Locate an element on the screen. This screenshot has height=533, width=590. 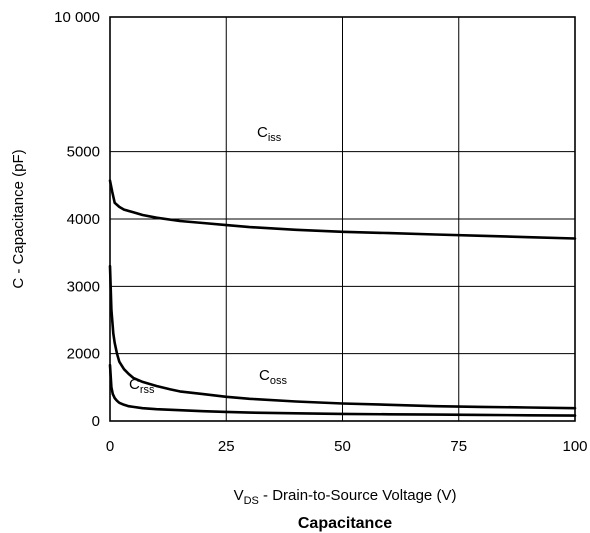
x-axis-title-rest: - Drain-to-Source Voltage (V) is located at coordinates (358, 495).